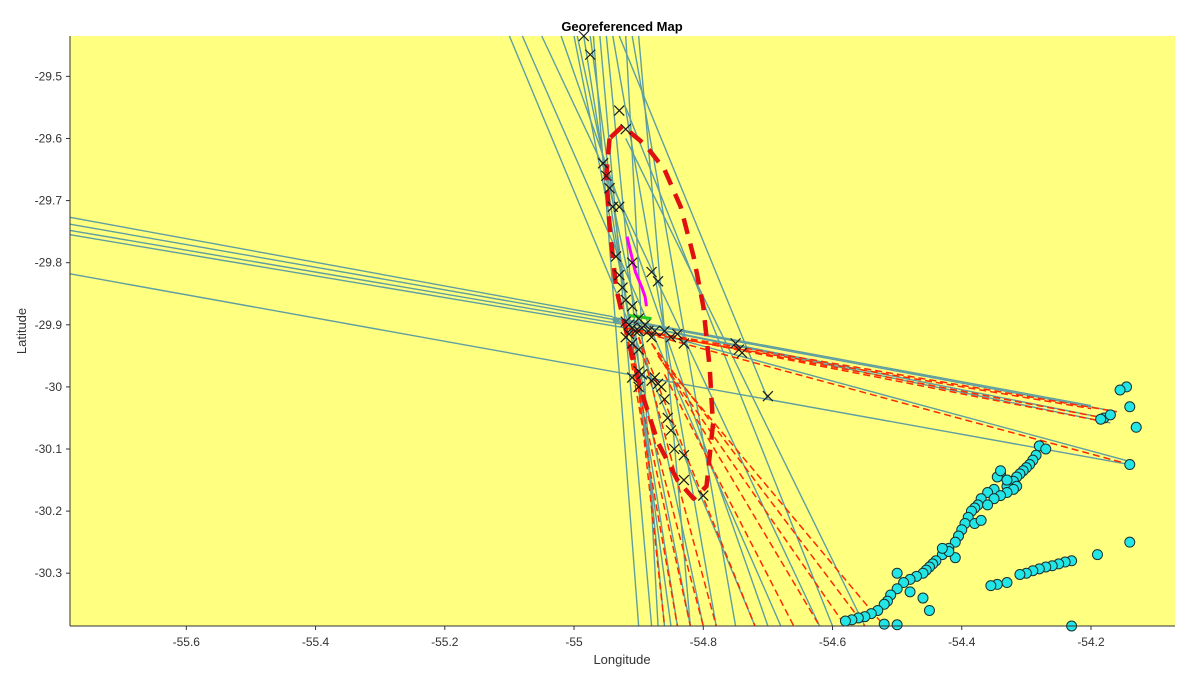 Image resolution: width=1200 pixels, height=675 pixels. Describe the element at coordinates (49, 449) in the screenshot. I see `y-tick-label: -30.1` at that location.